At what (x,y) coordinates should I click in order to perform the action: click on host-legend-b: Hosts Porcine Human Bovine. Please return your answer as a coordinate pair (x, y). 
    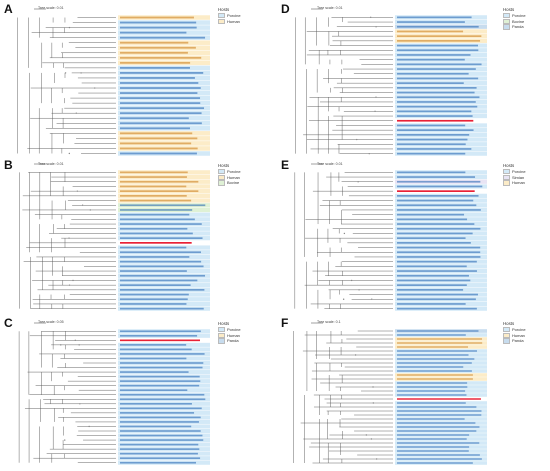
    Looking at the image, I should click on (229, 174).